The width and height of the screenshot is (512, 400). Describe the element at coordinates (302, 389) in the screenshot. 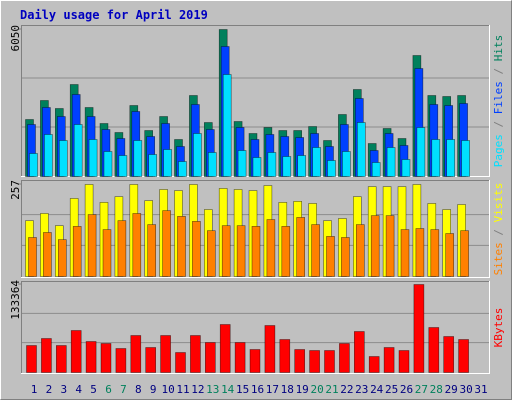

I see `x-tick-label: 19` at that location.